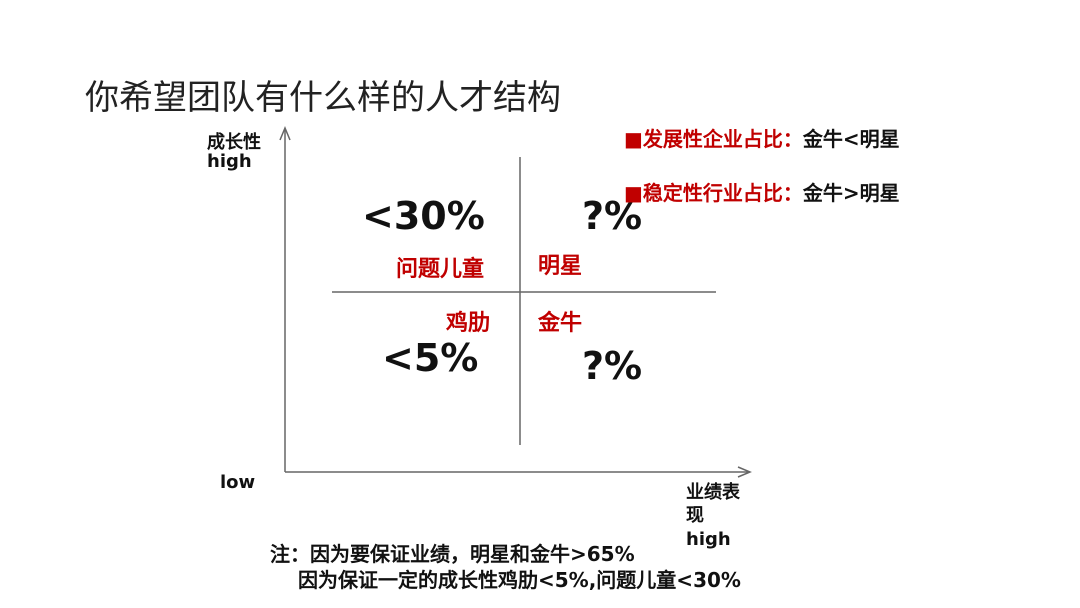 This screenshot has height=608, width=1080. What do you see at coordinates (560, 323) in the screenshot?
I see `quadrant-label: 金牛` at bounding box center [560, 323].